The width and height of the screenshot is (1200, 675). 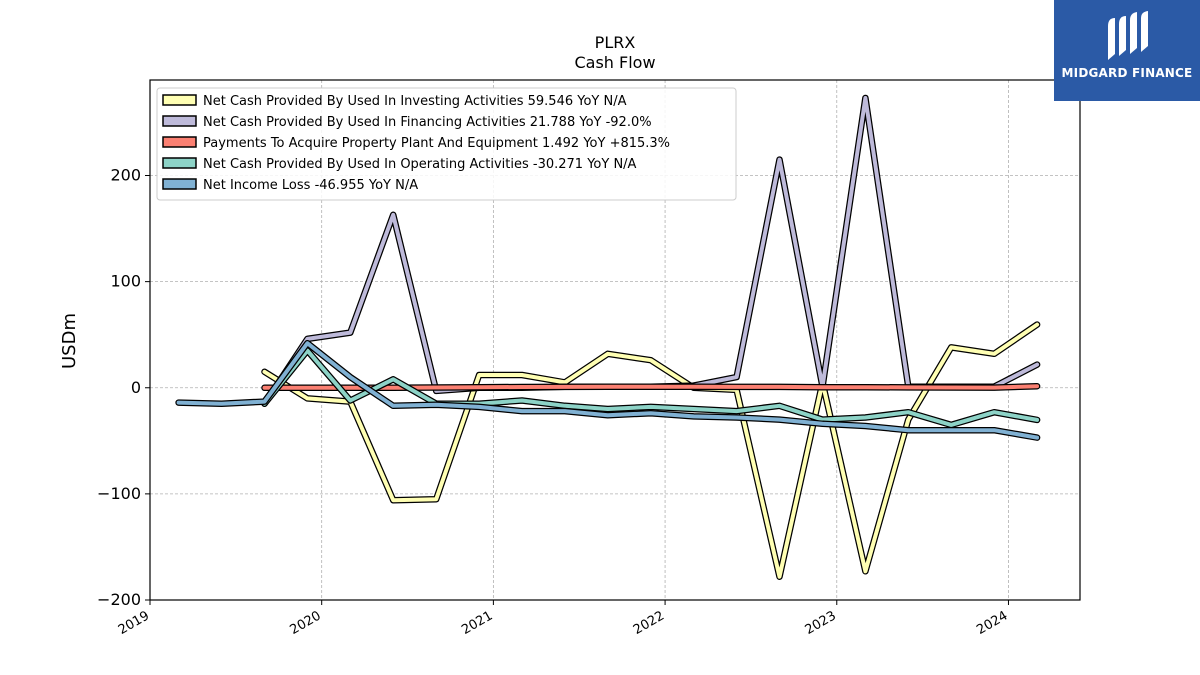 I want to click on brand-name: MIDGARD FINANCE, so click(x=1127, y=73).